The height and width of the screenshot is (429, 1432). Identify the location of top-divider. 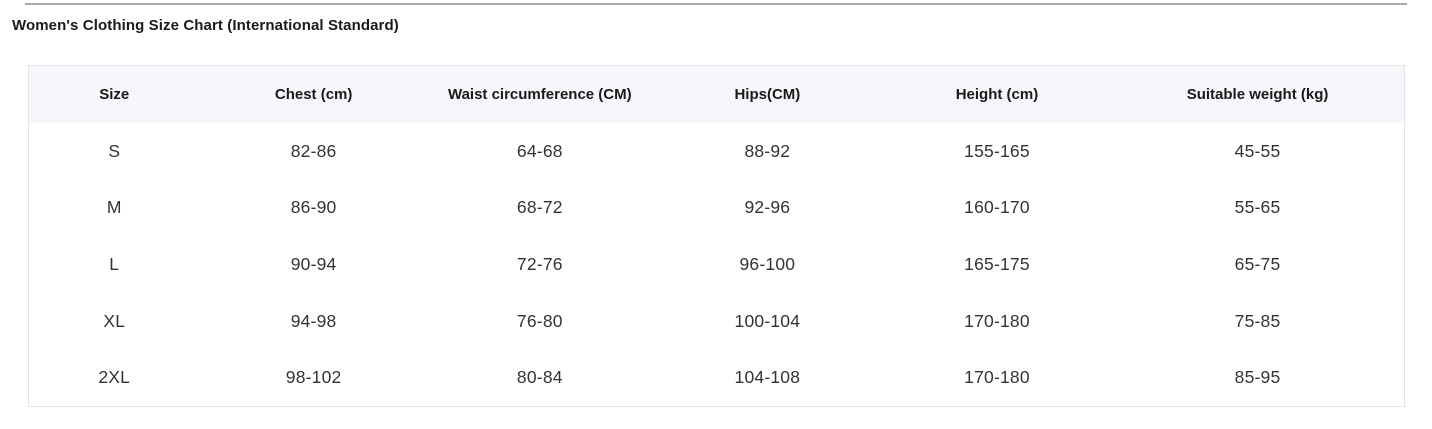
(716, 4).